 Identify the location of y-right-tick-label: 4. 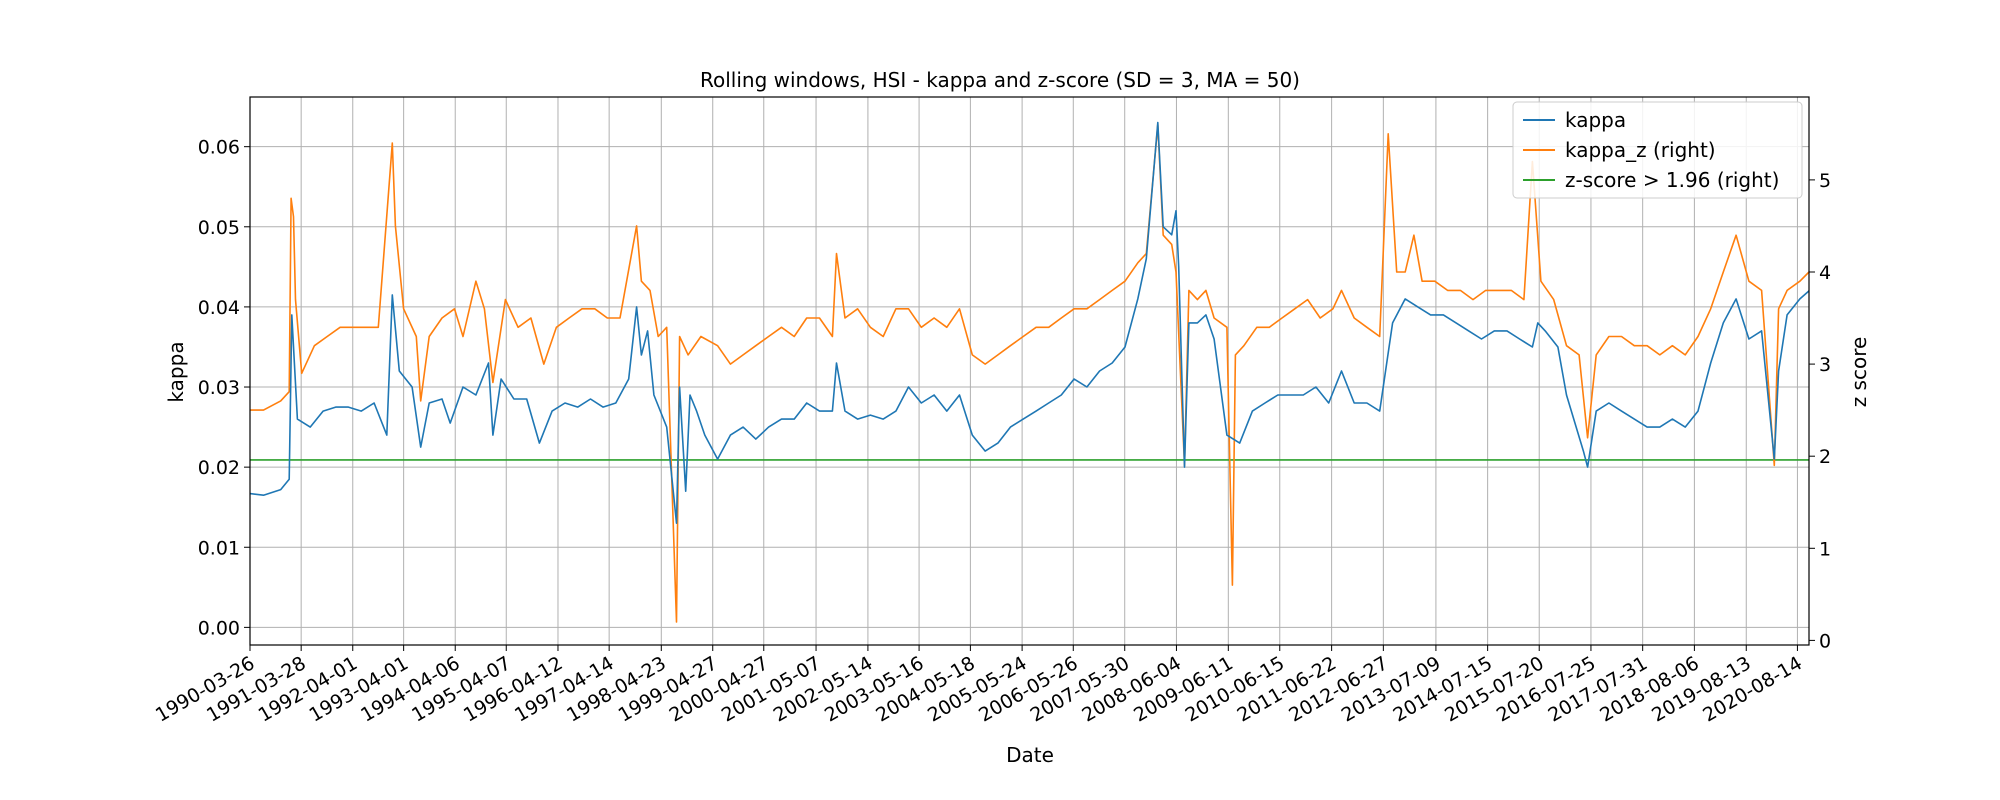
(1825, 273).